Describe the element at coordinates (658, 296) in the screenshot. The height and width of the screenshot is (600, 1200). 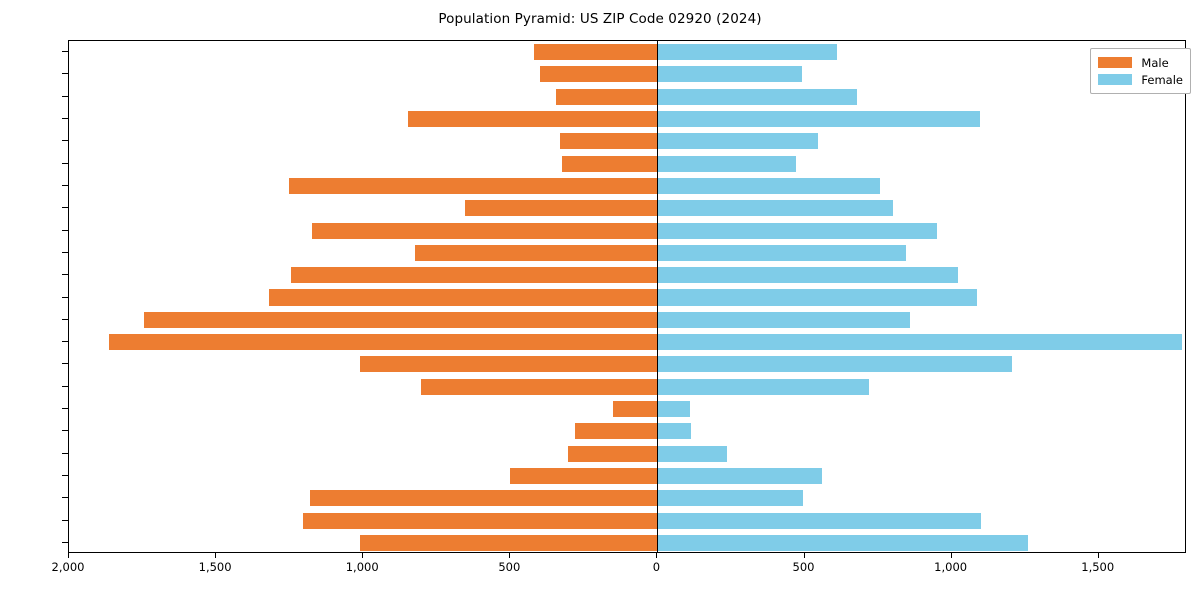
I see `zero-axis-line` at that location.